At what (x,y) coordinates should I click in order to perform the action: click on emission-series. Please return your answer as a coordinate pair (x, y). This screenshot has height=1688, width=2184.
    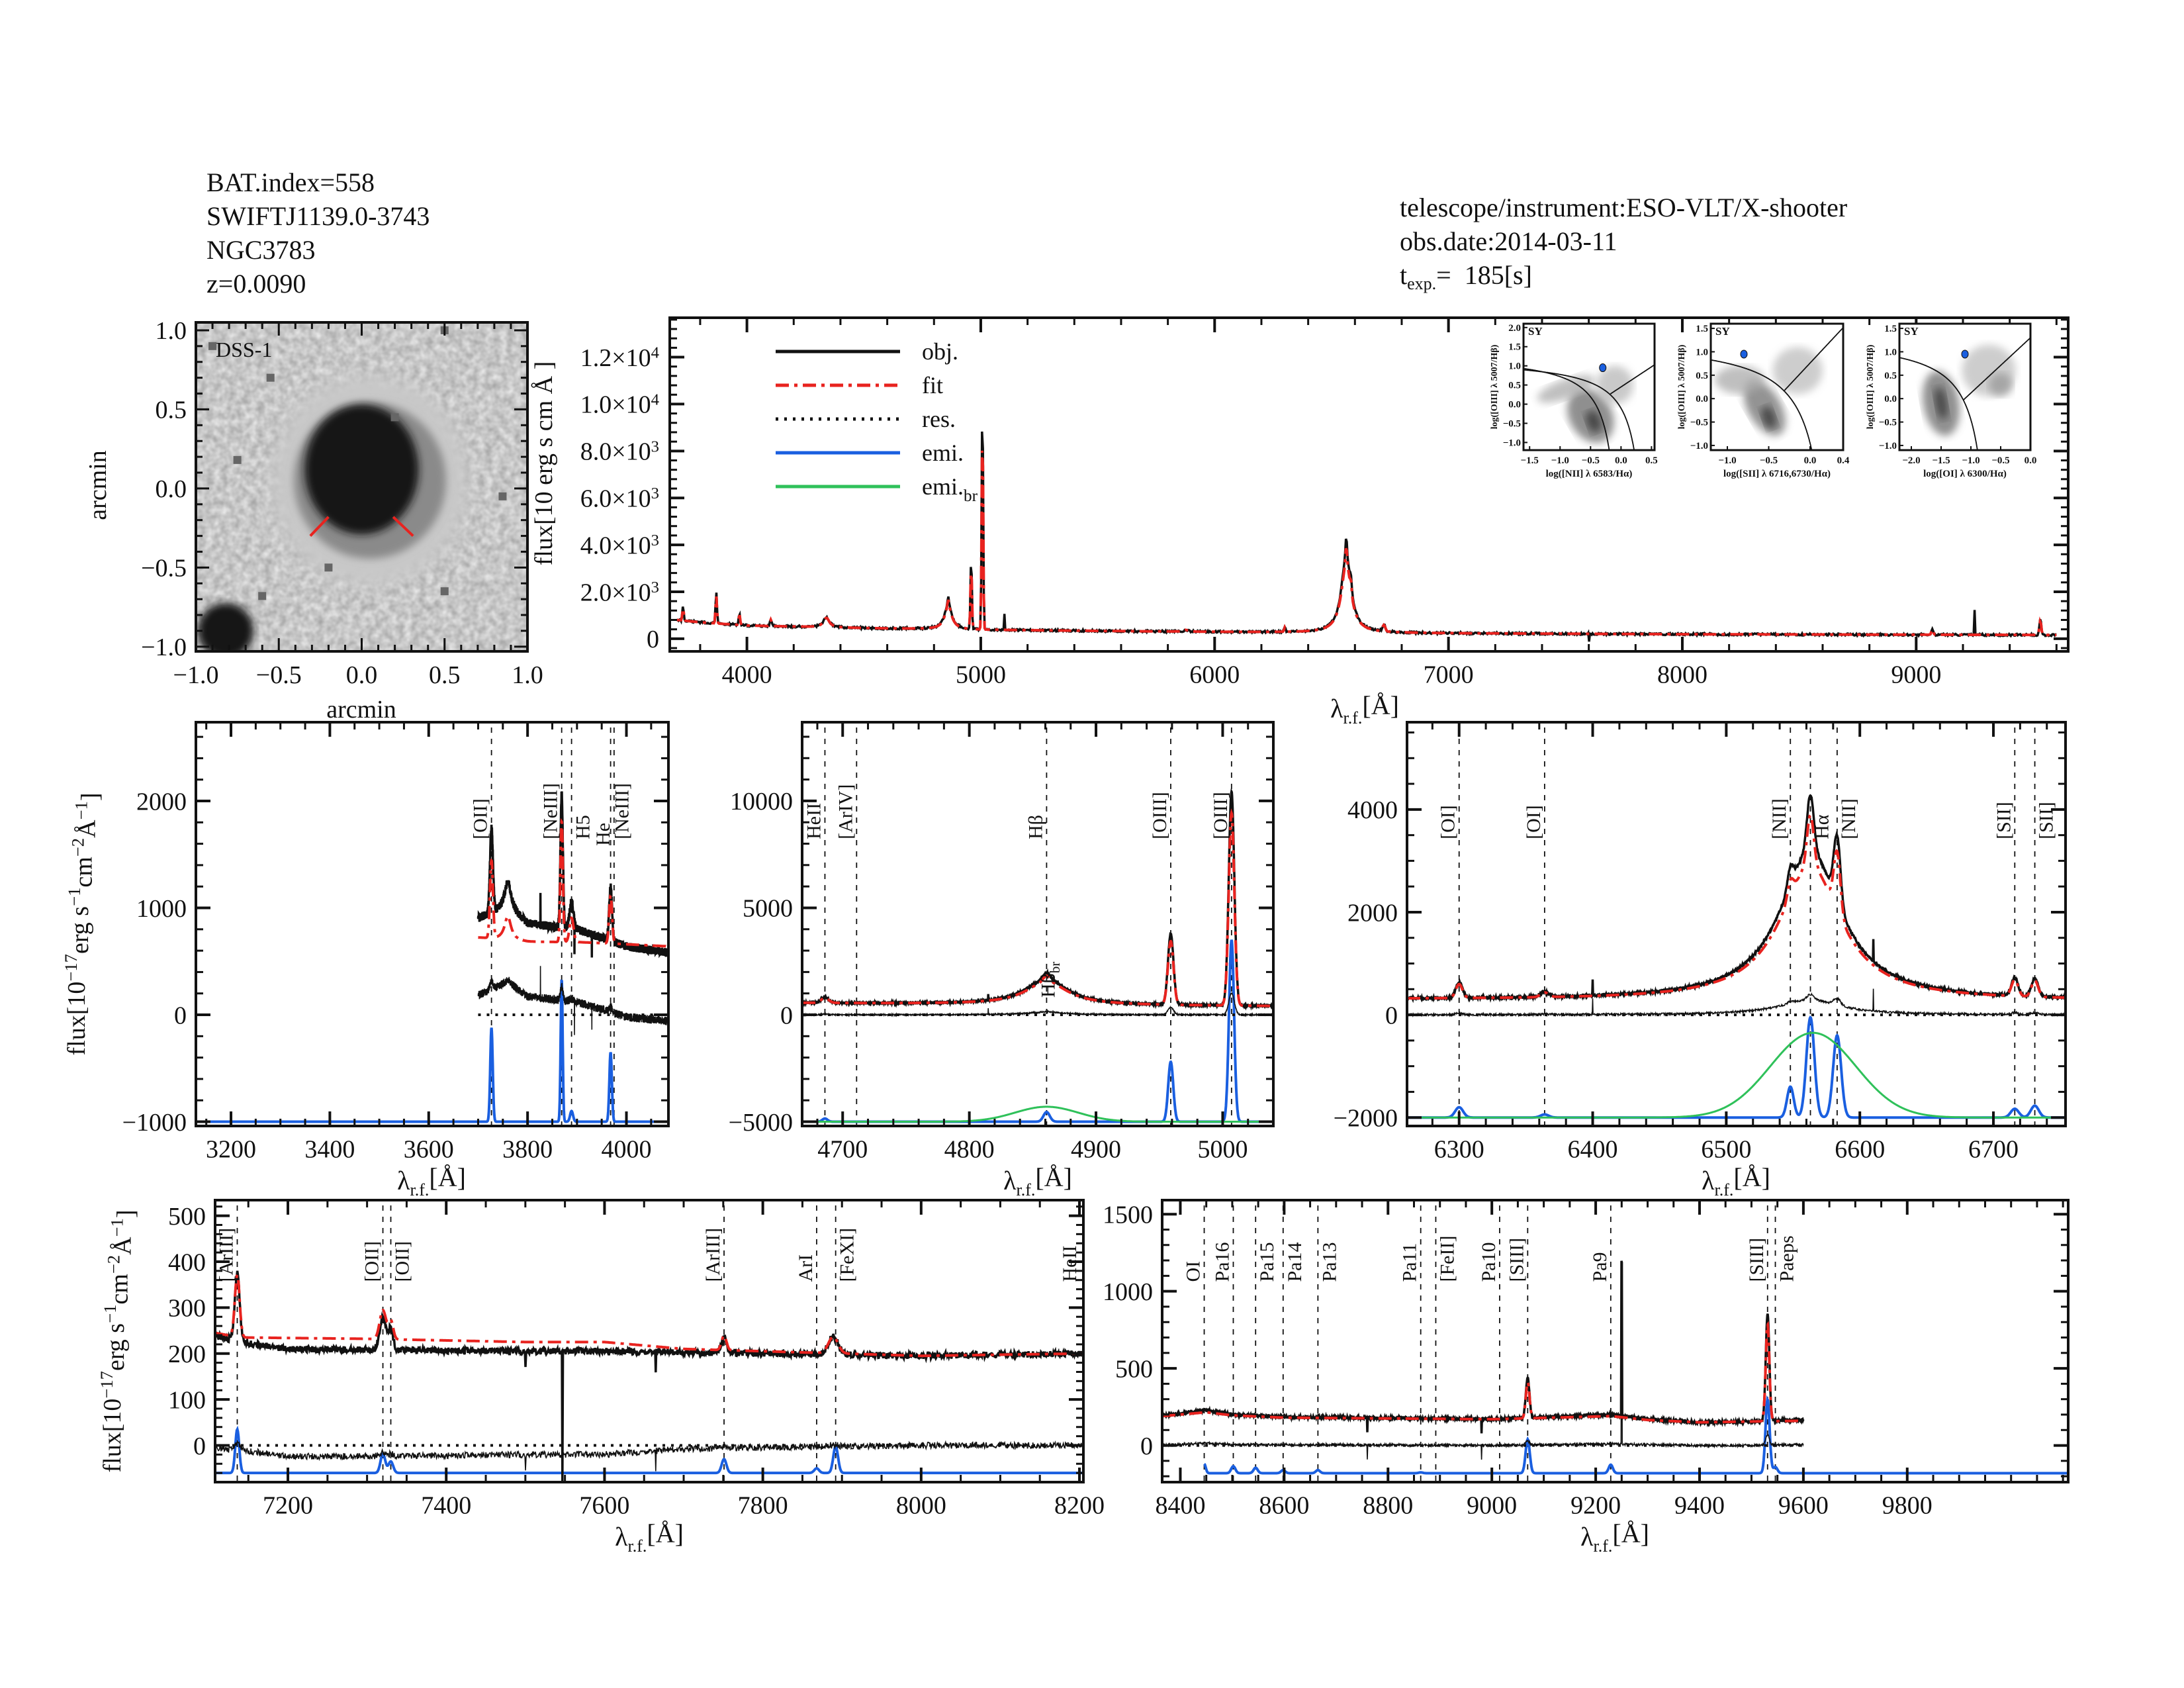
    Looking at the image, I should click on (1635, 1435).